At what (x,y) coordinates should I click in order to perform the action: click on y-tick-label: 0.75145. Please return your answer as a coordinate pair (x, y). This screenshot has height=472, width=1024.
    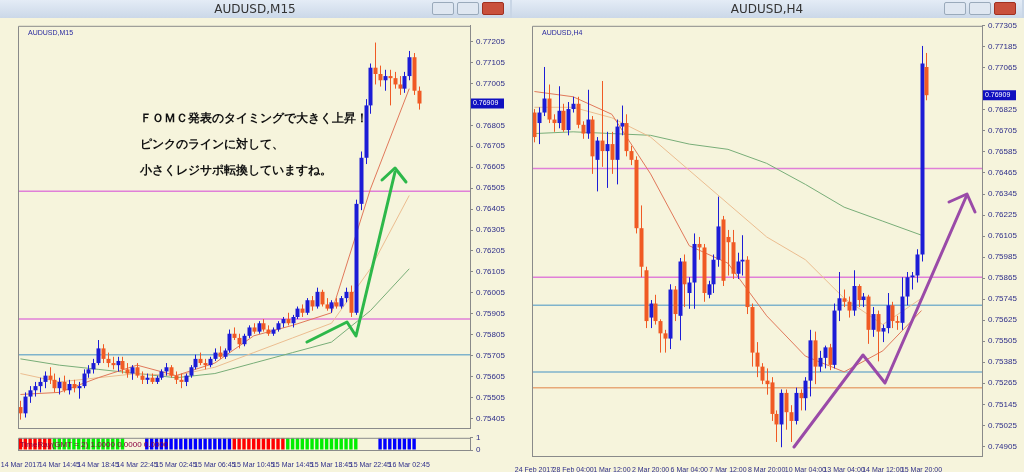
    Looking at the image, I should click on (1003, 404).